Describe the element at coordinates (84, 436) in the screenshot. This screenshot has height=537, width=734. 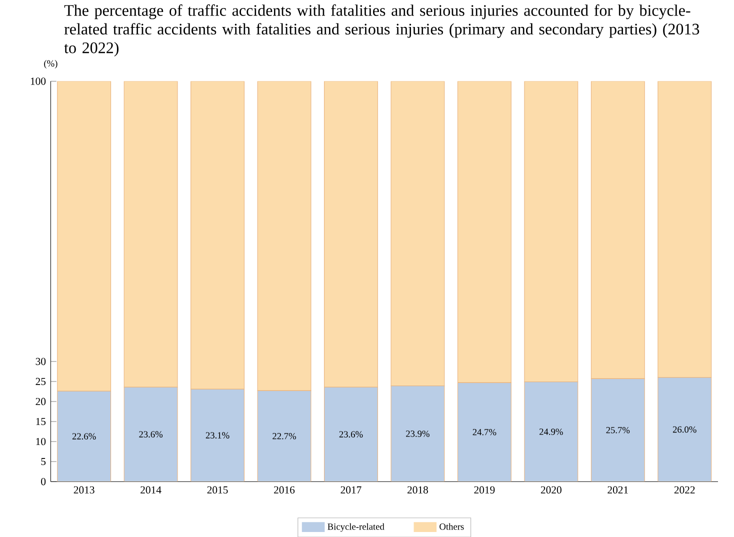
I see `data-label: 22.6%` at that location.